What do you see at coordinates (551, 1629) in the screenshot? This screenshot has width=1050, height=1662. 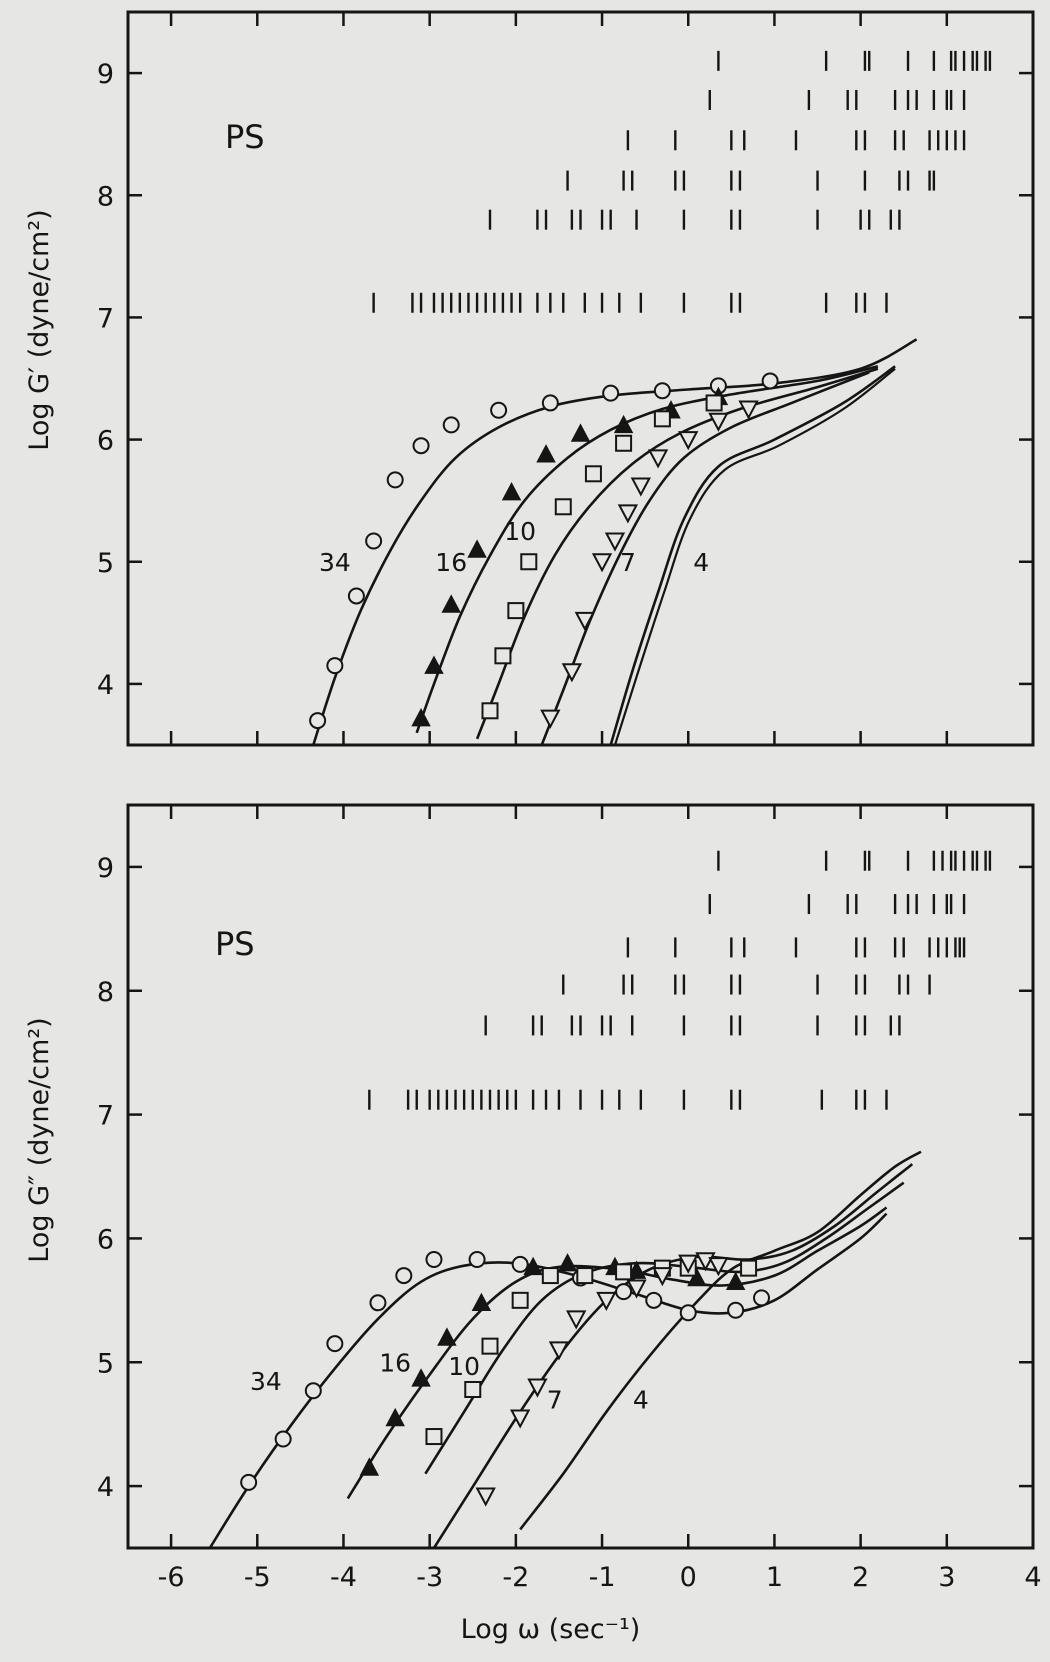 I see `x-axis-label: Log ω (sec⁻¹)` at bounding box center [551, 1629].